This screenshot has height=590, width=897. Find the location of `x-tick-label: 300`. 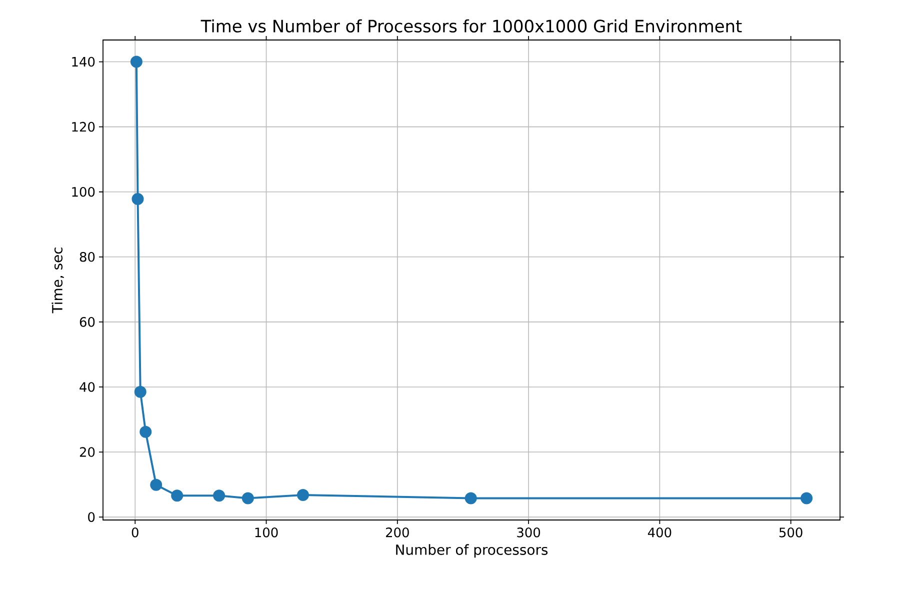

x-tick-label: 300 is located at coordinates (528, 533).